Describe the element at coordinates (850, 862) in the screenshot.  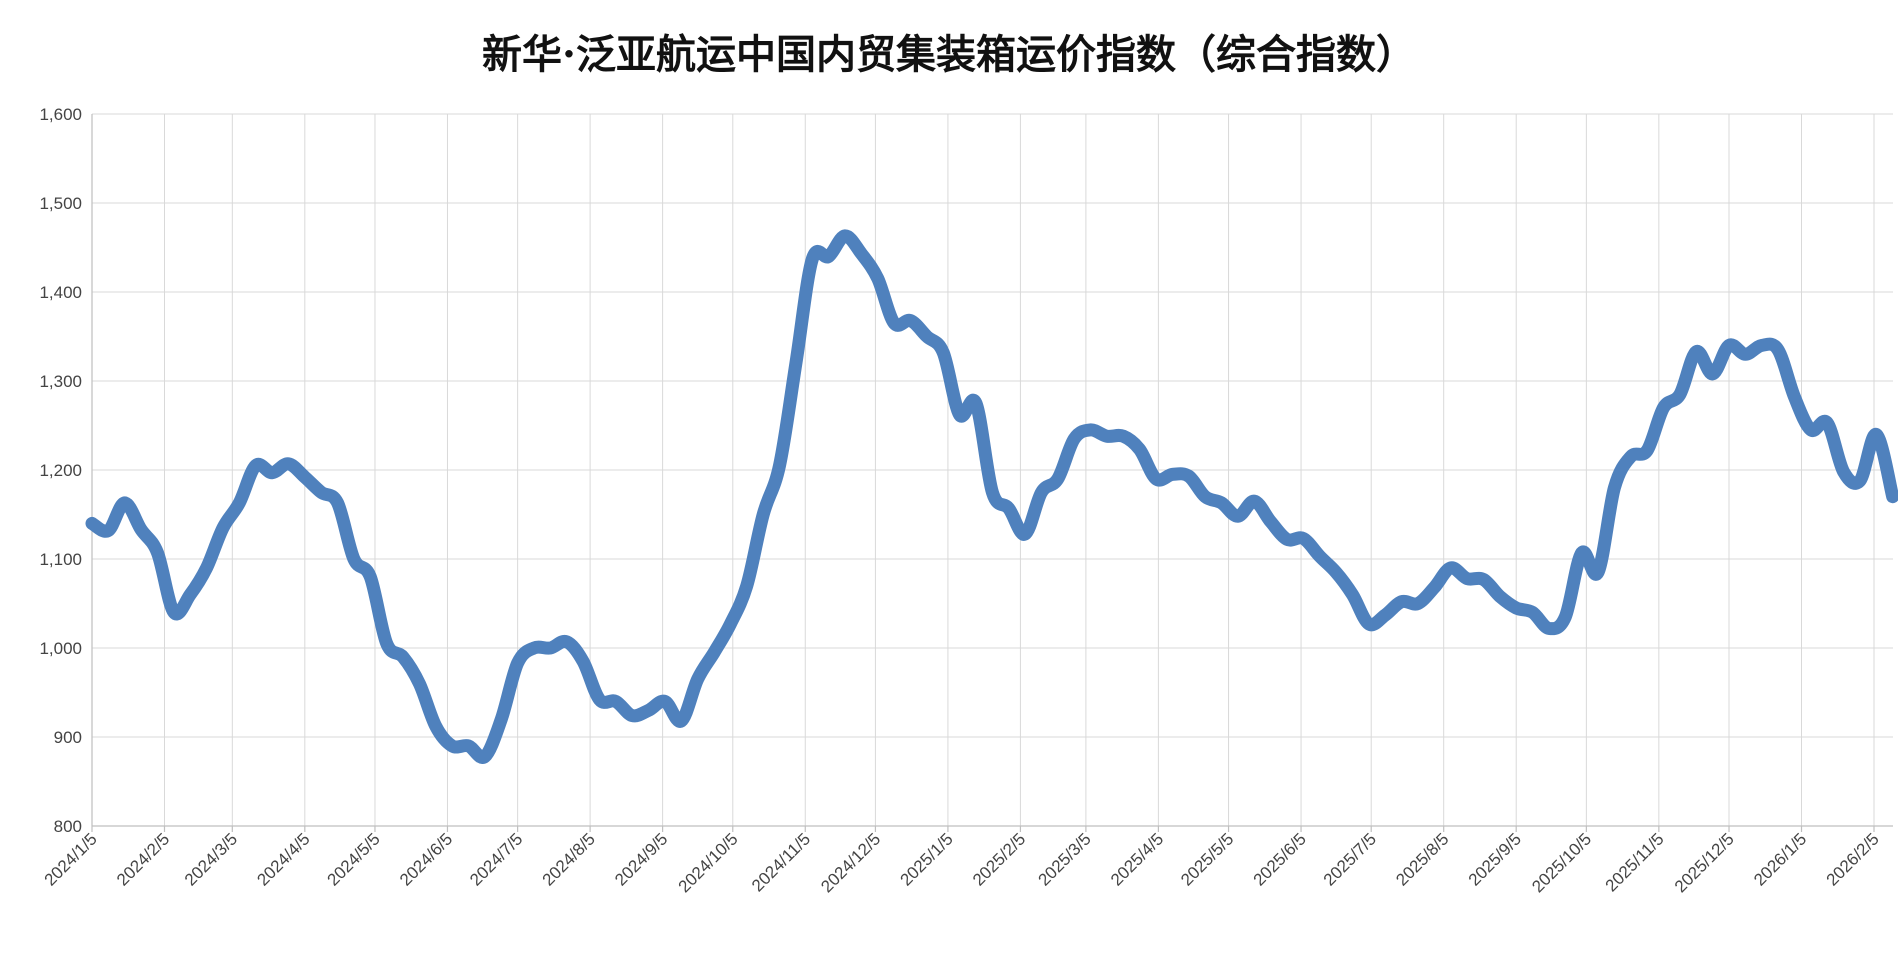
I see `x-tick-label: 2024/12/5` at that location.